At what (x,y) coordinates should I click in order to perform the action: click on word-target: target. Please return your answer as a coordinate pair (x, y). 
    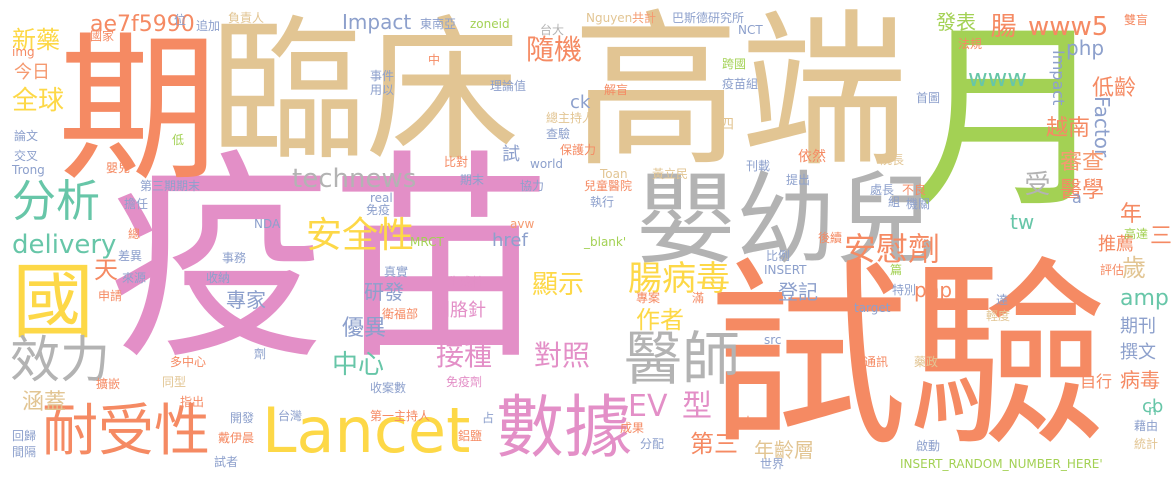
    Looking at the image, I should click on (872, 308).